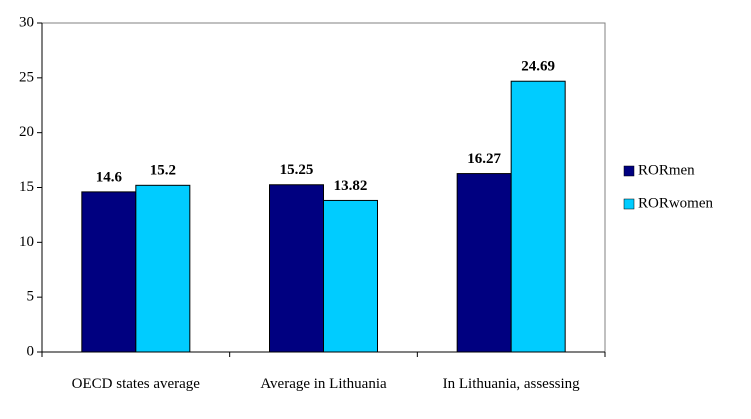  What do you see at coordinates (135, 384) in the screenshot?
I see `x-tick-label: OECD states average` at bounding box center [135, 384].